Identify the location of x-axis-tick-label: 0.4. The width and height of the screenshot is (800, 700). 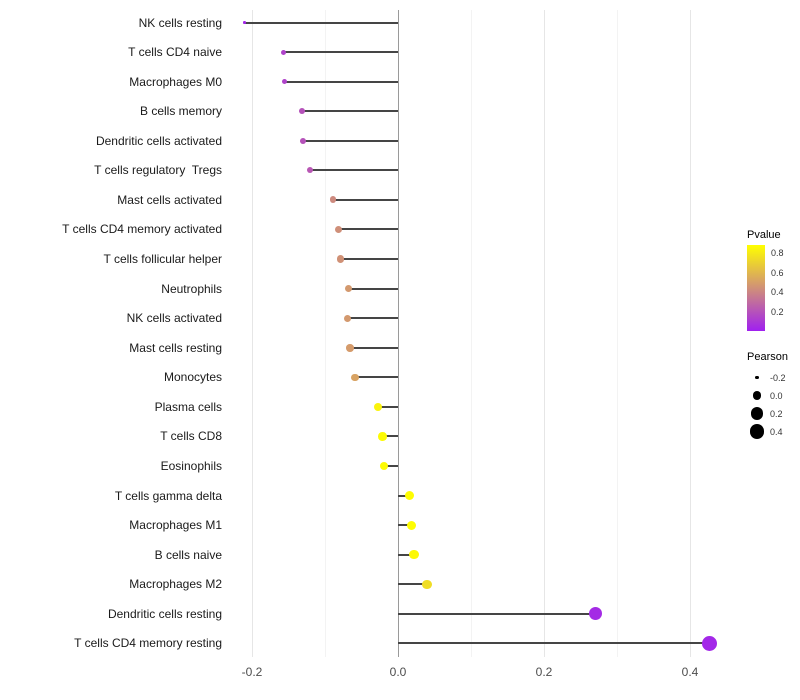
(690, 672).